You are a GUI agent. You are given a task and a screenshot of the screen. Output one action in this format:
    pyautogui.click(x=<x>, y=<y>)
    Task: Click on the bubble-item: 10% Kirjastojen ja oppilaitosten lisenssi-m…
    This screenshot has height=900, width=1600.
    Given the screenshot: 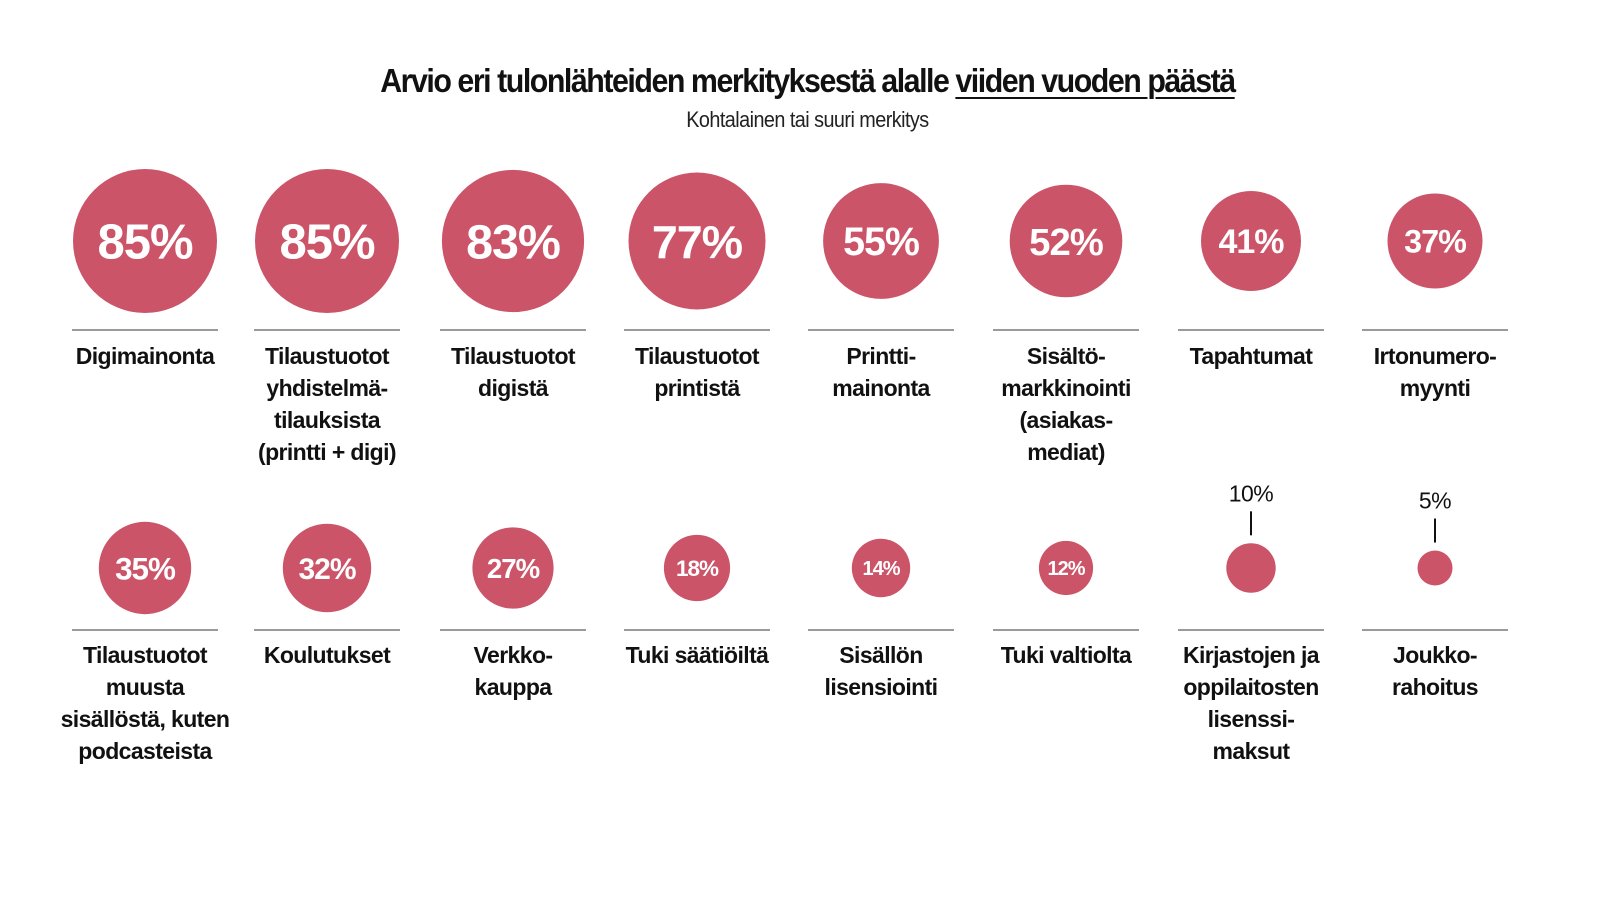 What is the action you would take?
    pyautogui.click(x=1251, y=622)
    